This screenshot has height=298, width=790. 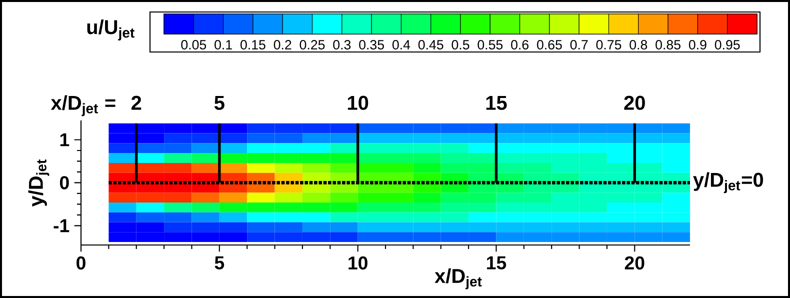 I want to click on ref-line-label: 10, so click(x=358, y=103).